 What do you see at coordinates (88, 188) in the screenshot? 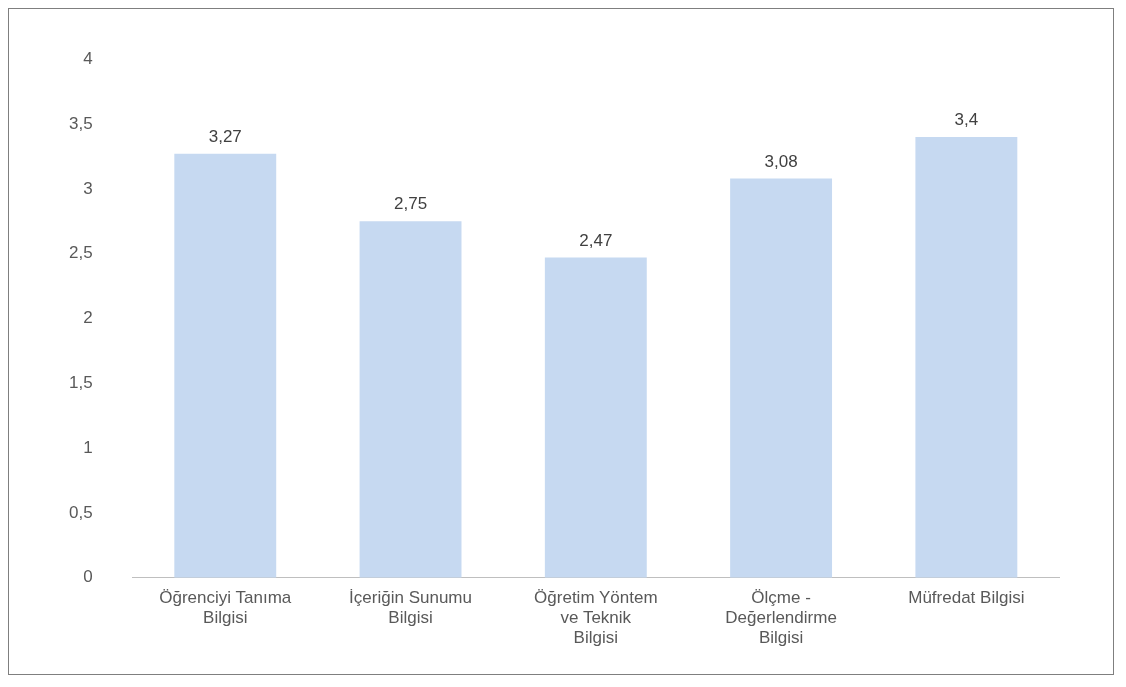
I see `y-tick-label: 3` at bounding box center [88, 188].